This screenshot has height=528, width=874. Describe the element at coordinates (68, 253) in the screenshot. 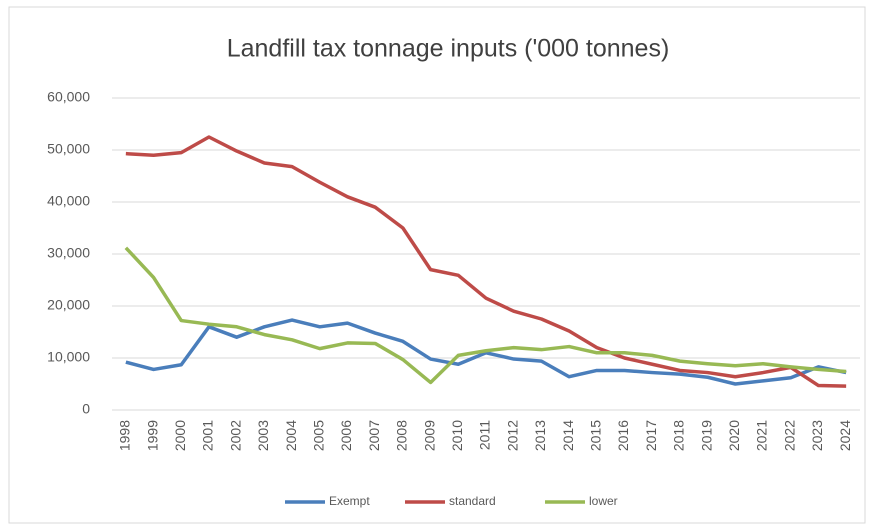

I see `y-tick-label: 30,000` at that location.